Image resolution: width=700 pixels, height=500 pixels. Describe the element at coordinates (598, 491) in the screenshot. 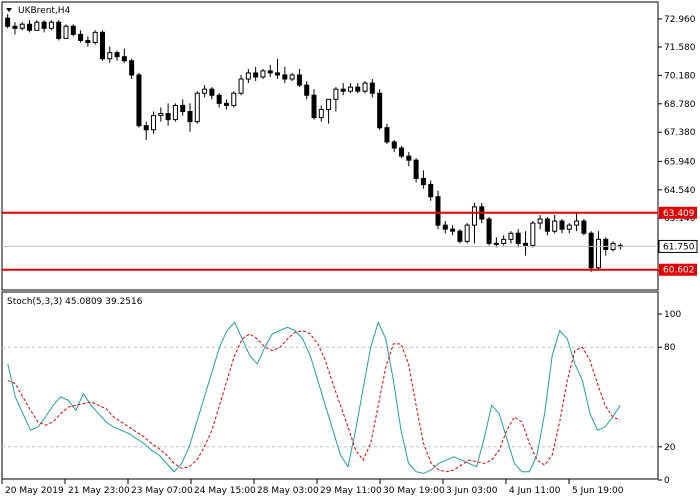

I see `time-tick-label: 5 Jun 19:00` at that location.